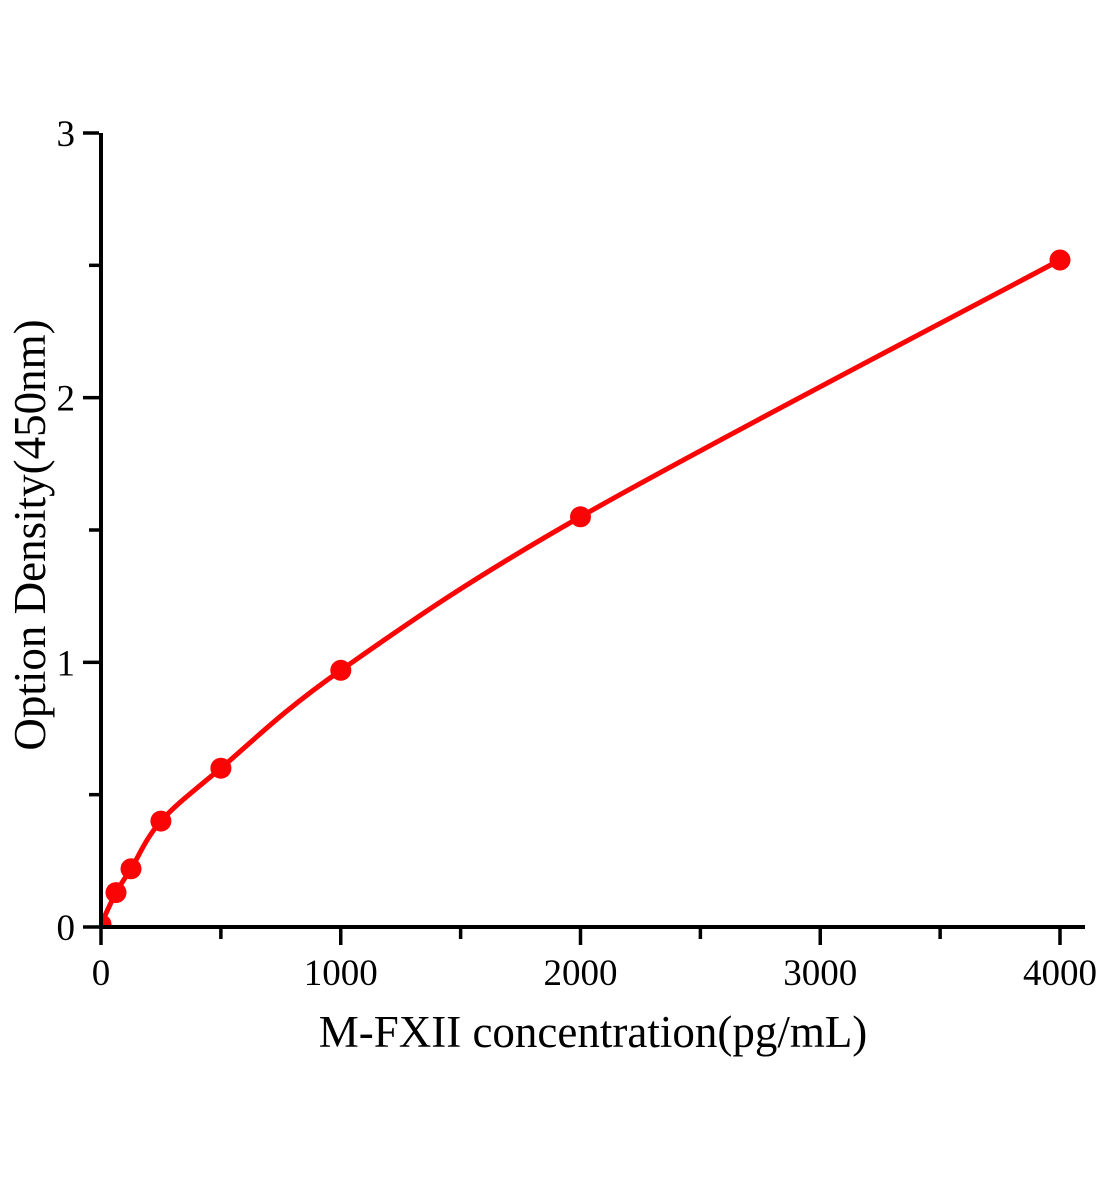 This screenshot has height=1200, width=1104. I want to click on y-axis-title: Option Density(450nm), so click(30, 535).